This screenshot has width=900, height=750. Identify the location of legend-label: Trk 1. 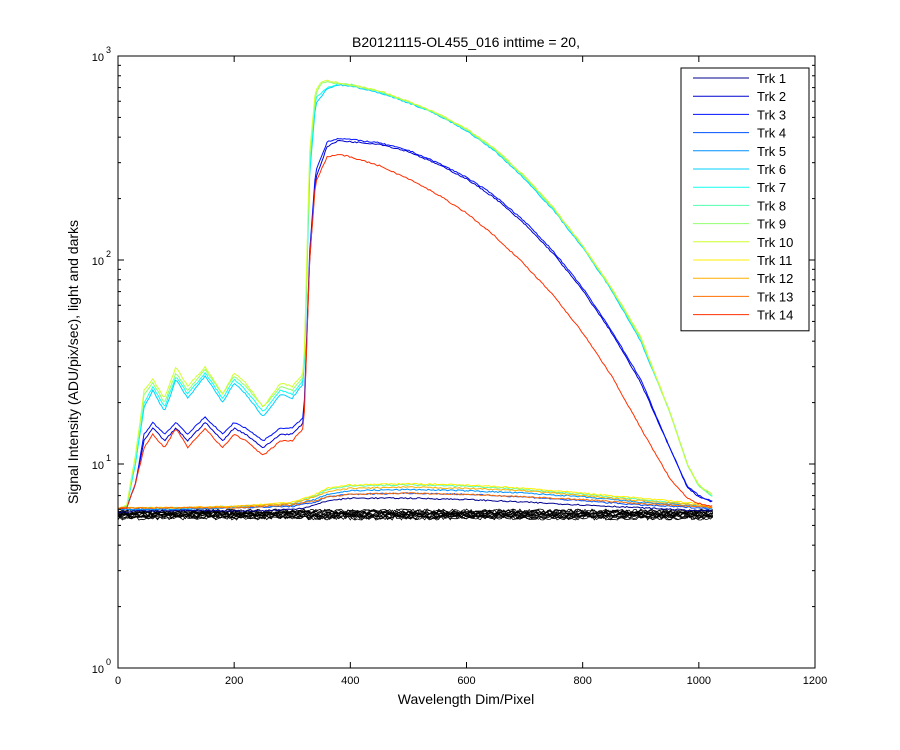
(771, 78).